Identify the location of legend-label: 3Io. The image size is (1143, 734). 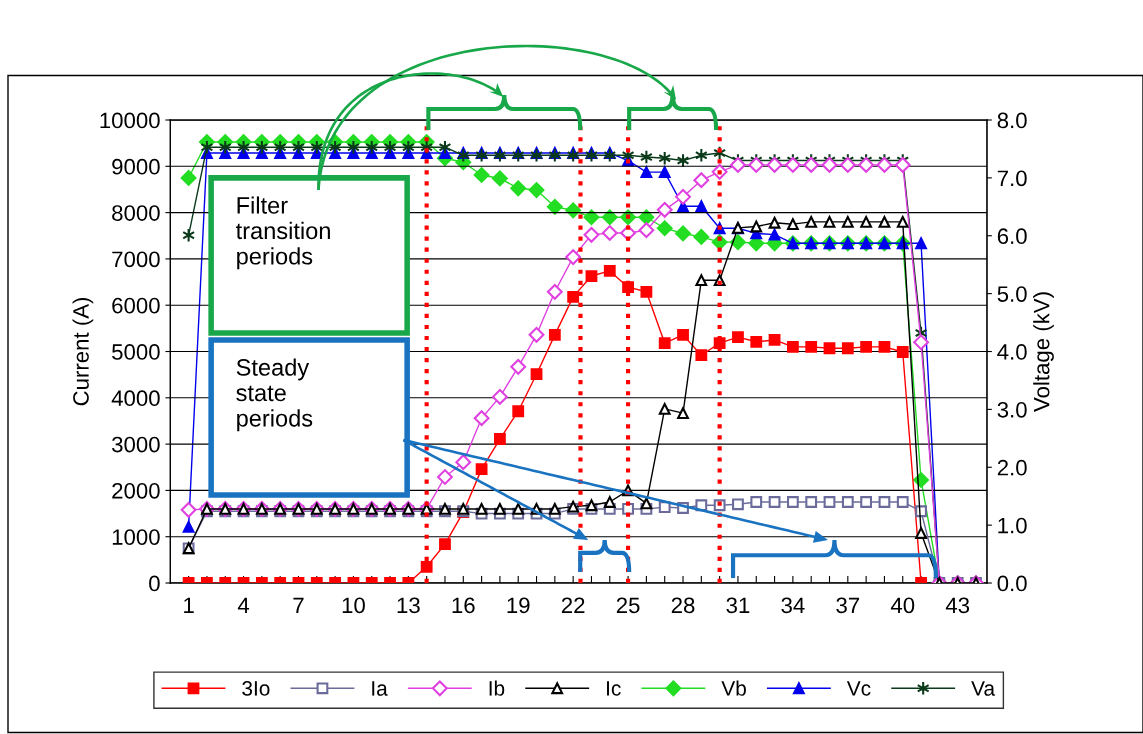
(256, 688).